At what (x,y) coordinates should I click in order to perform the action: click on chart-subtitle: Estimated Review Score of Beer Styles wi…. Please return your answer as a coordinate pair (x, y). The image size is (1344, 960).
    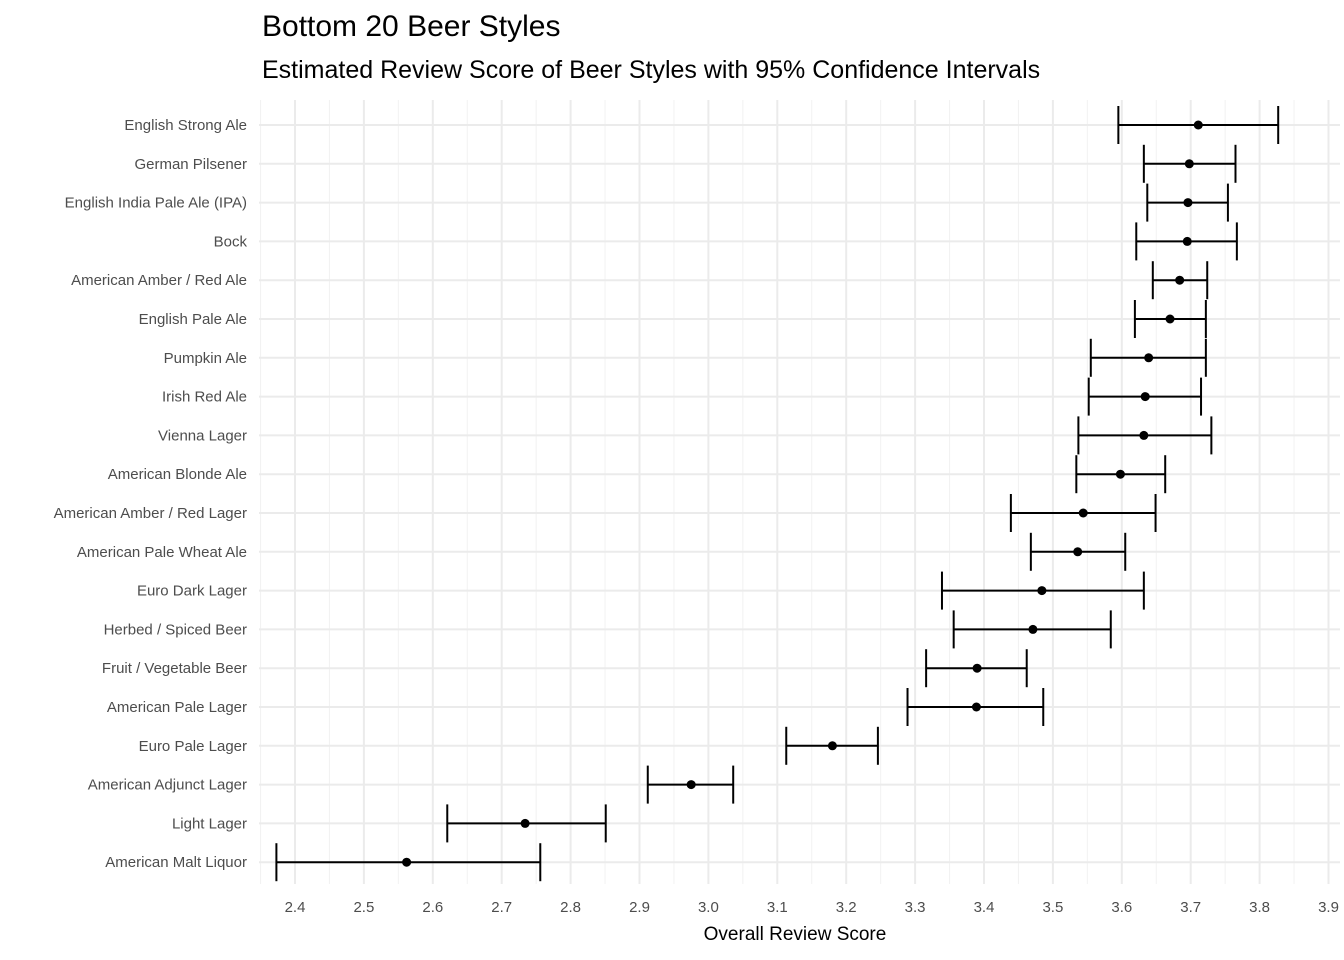
    Looking at the image, I should click on (651, 70).